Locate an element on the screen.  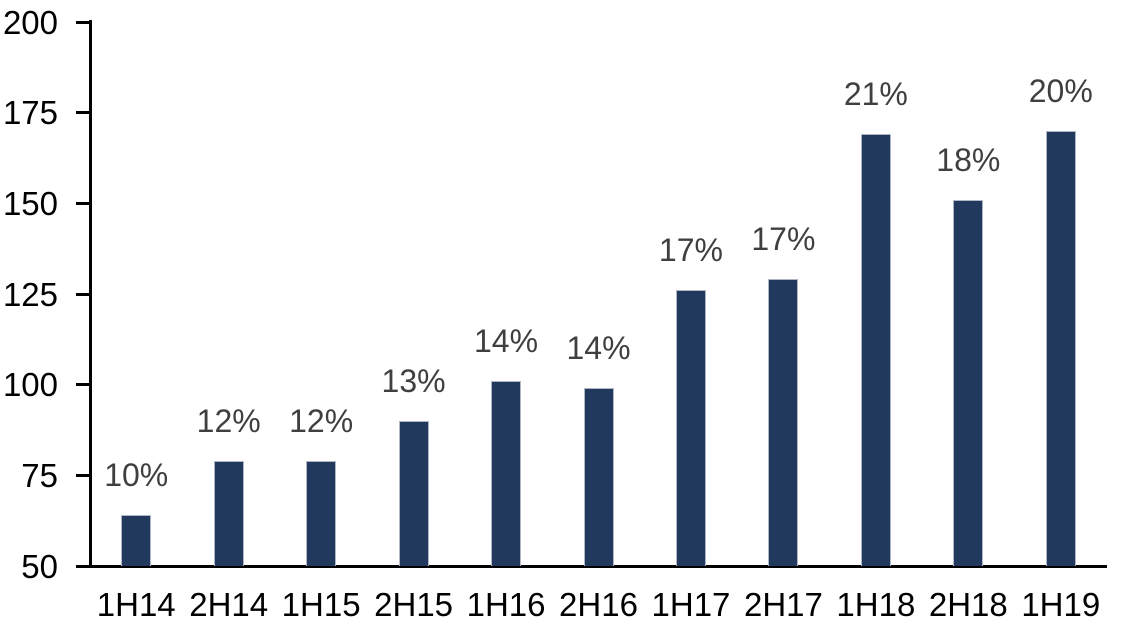
bar-value-label: 21% is located at coordinates (875, 94).